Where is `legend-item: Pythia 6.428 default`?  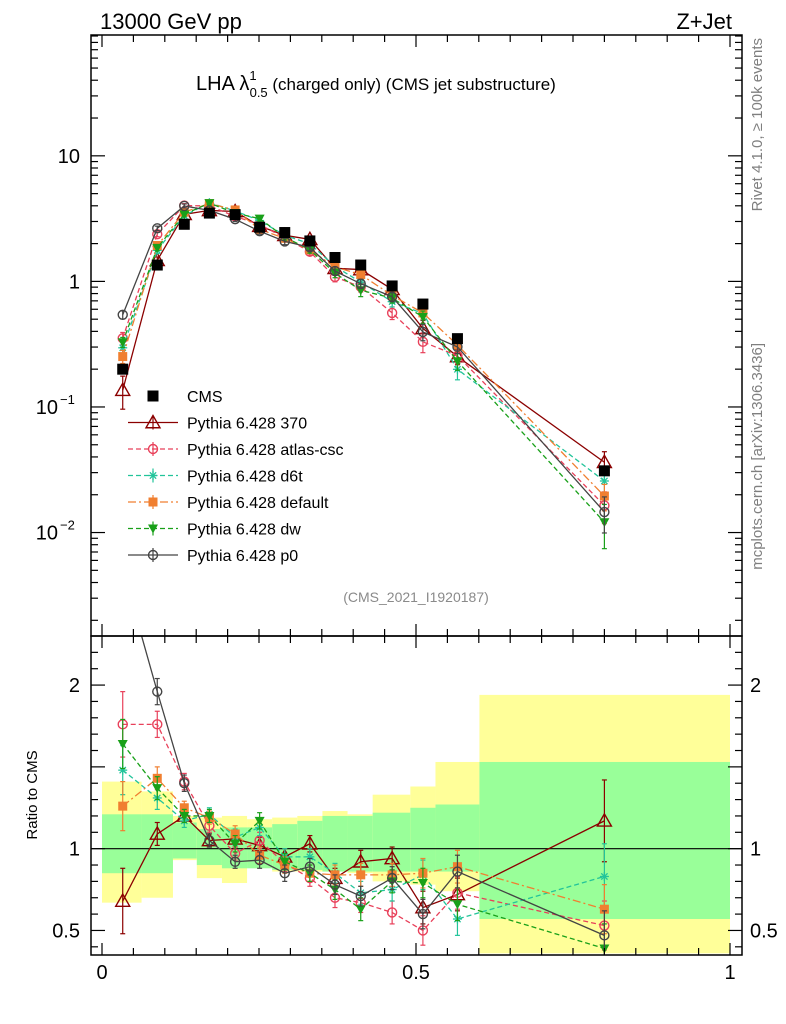
legend-item: Pythia 6.428 default is located at coordinates (228, 503).